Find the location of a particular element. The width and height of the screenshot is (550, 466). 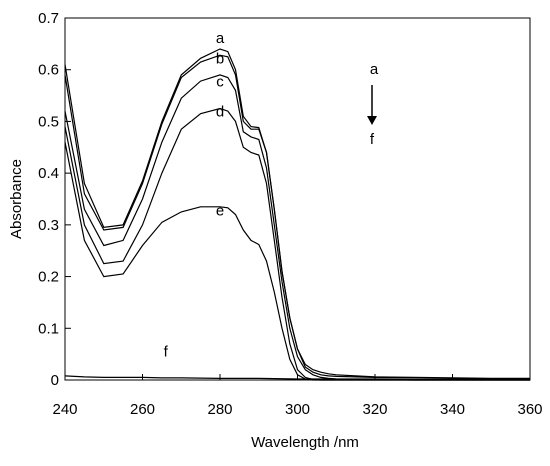

y-tick-label: 0 is located at coordinates (55, 380).